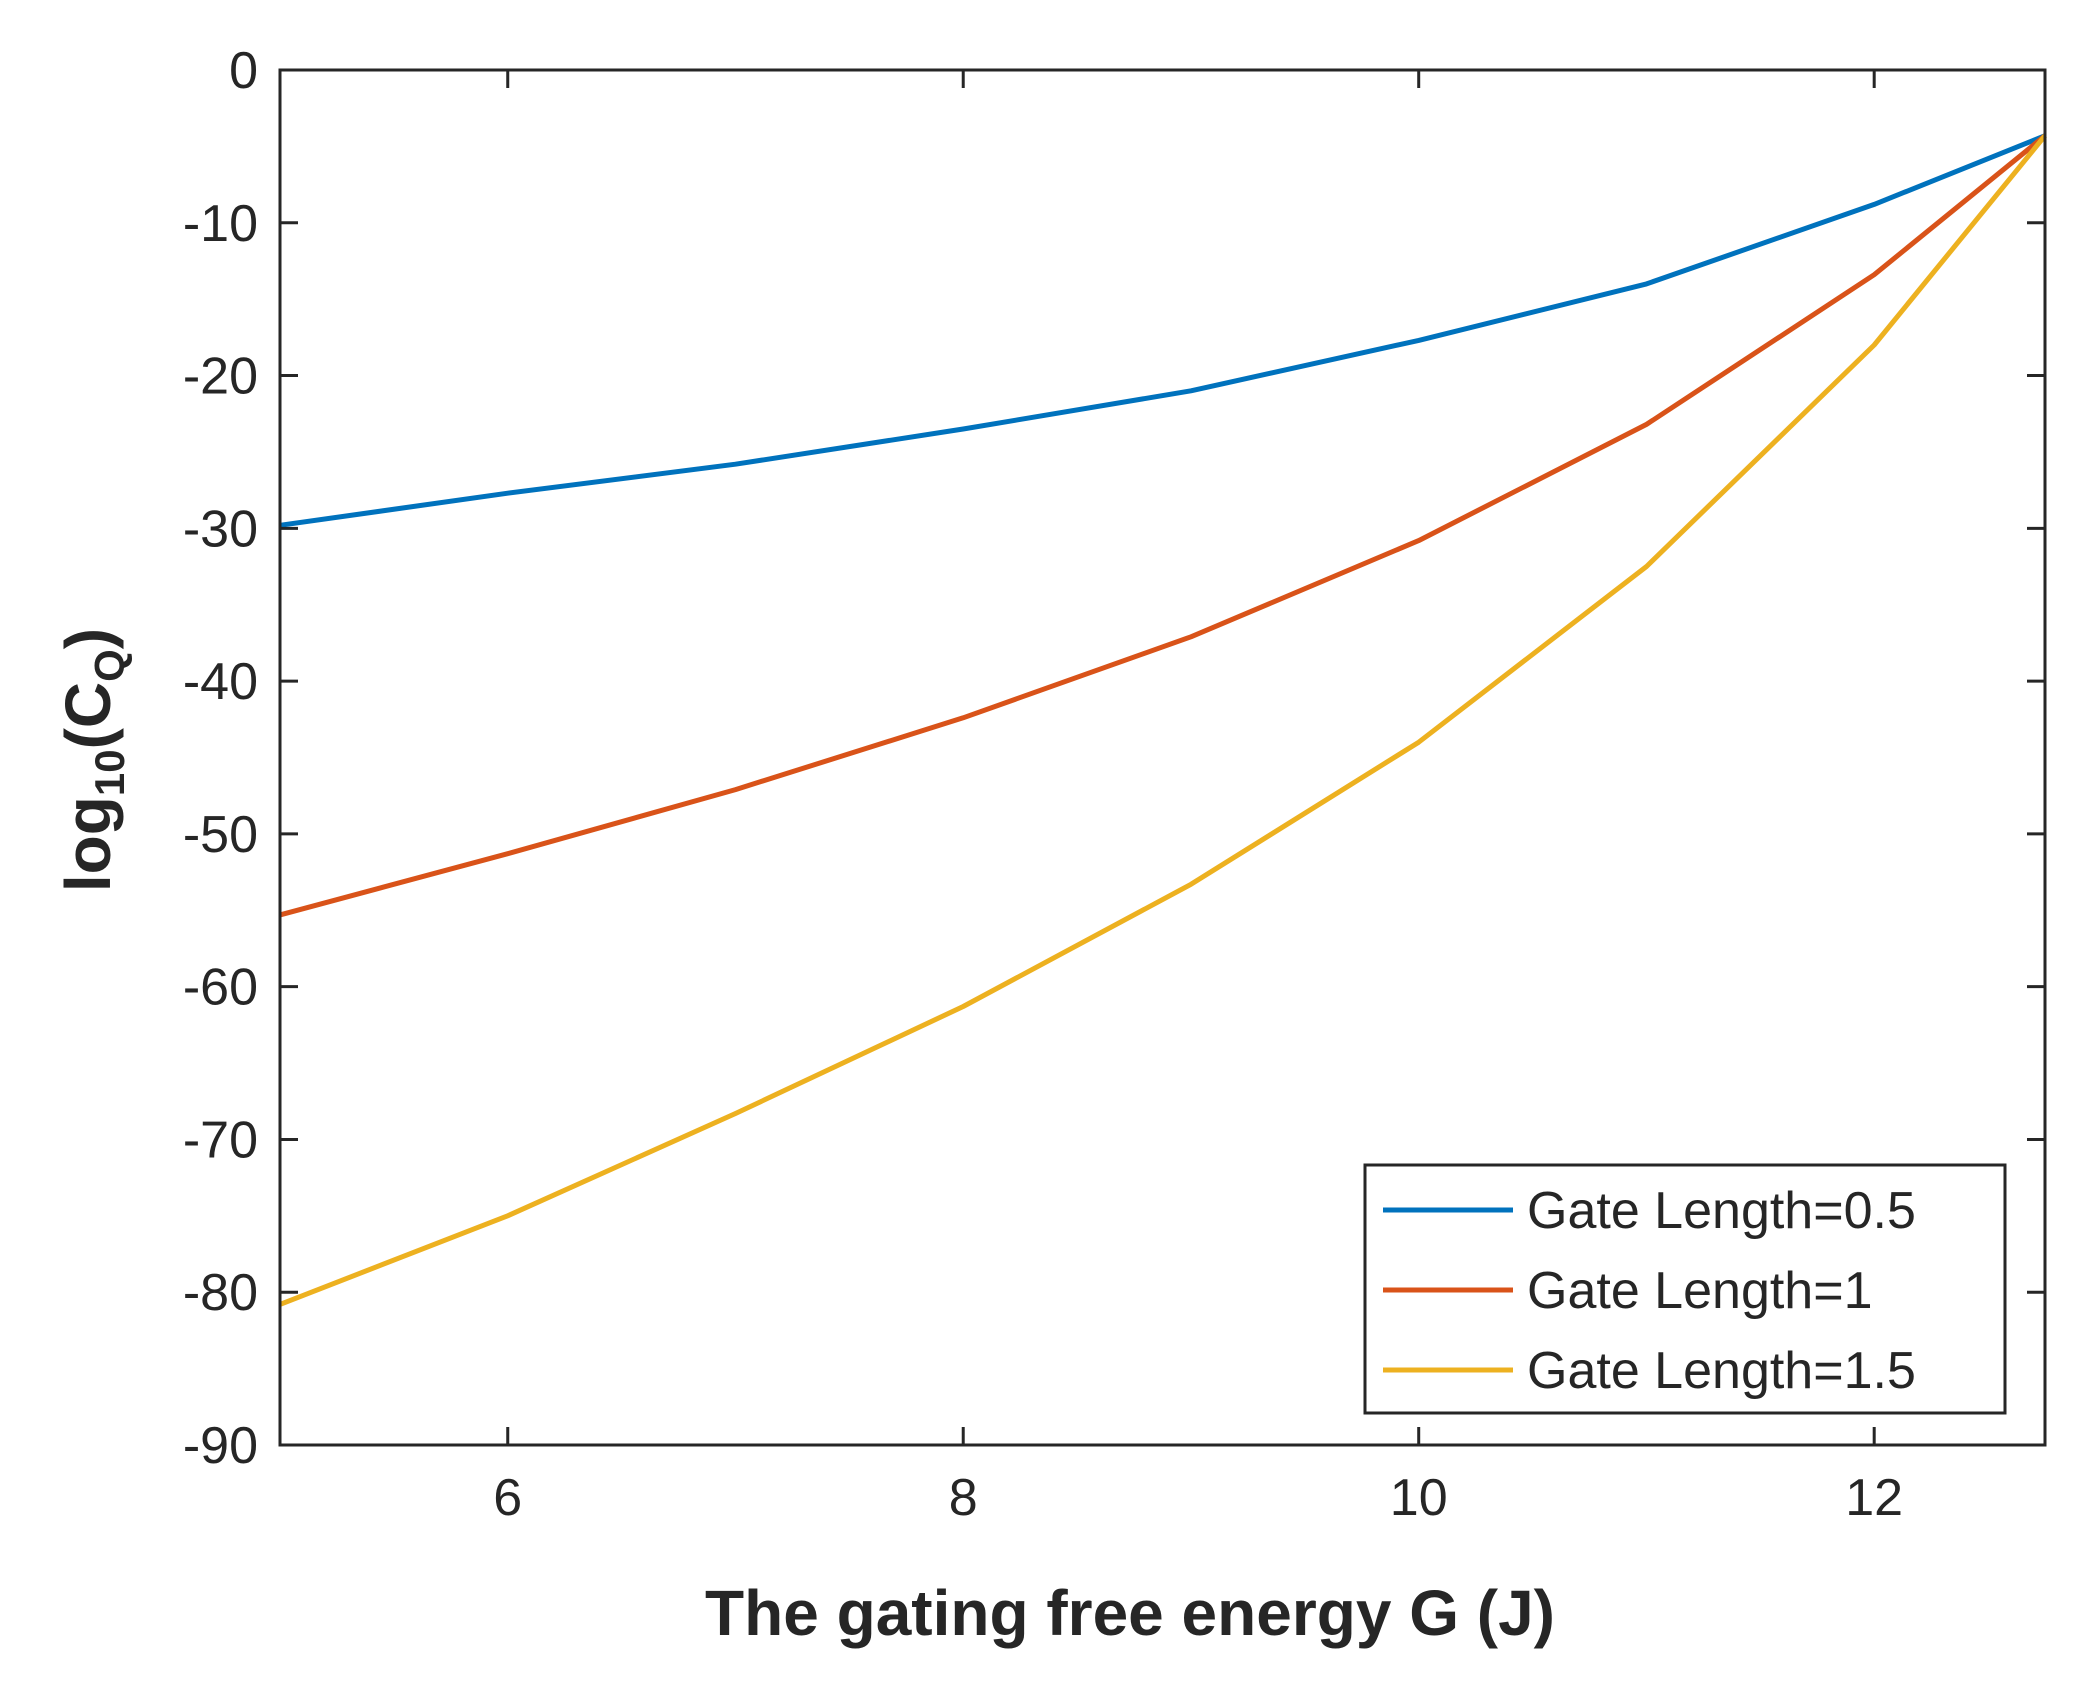 This screenshot has height=1684, width=2095. I want to click on y-axis-title-open: (C, so click(88, 716).